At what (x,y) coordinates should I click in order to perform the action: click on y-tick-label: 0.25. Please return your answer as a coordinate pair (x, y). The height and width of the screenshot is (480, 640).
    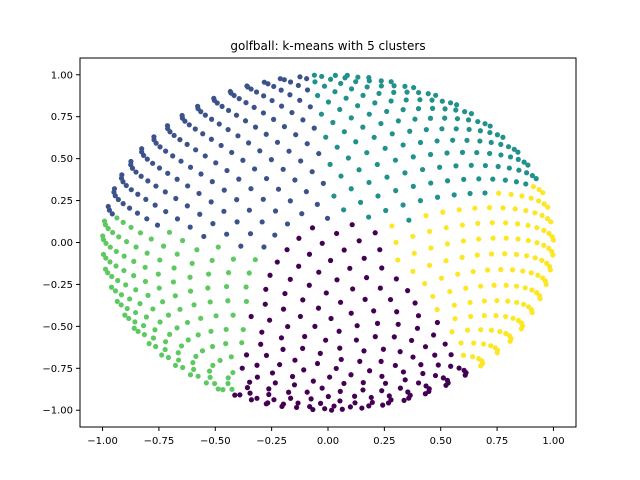
    Looking at the image, I should click on (62, 201).